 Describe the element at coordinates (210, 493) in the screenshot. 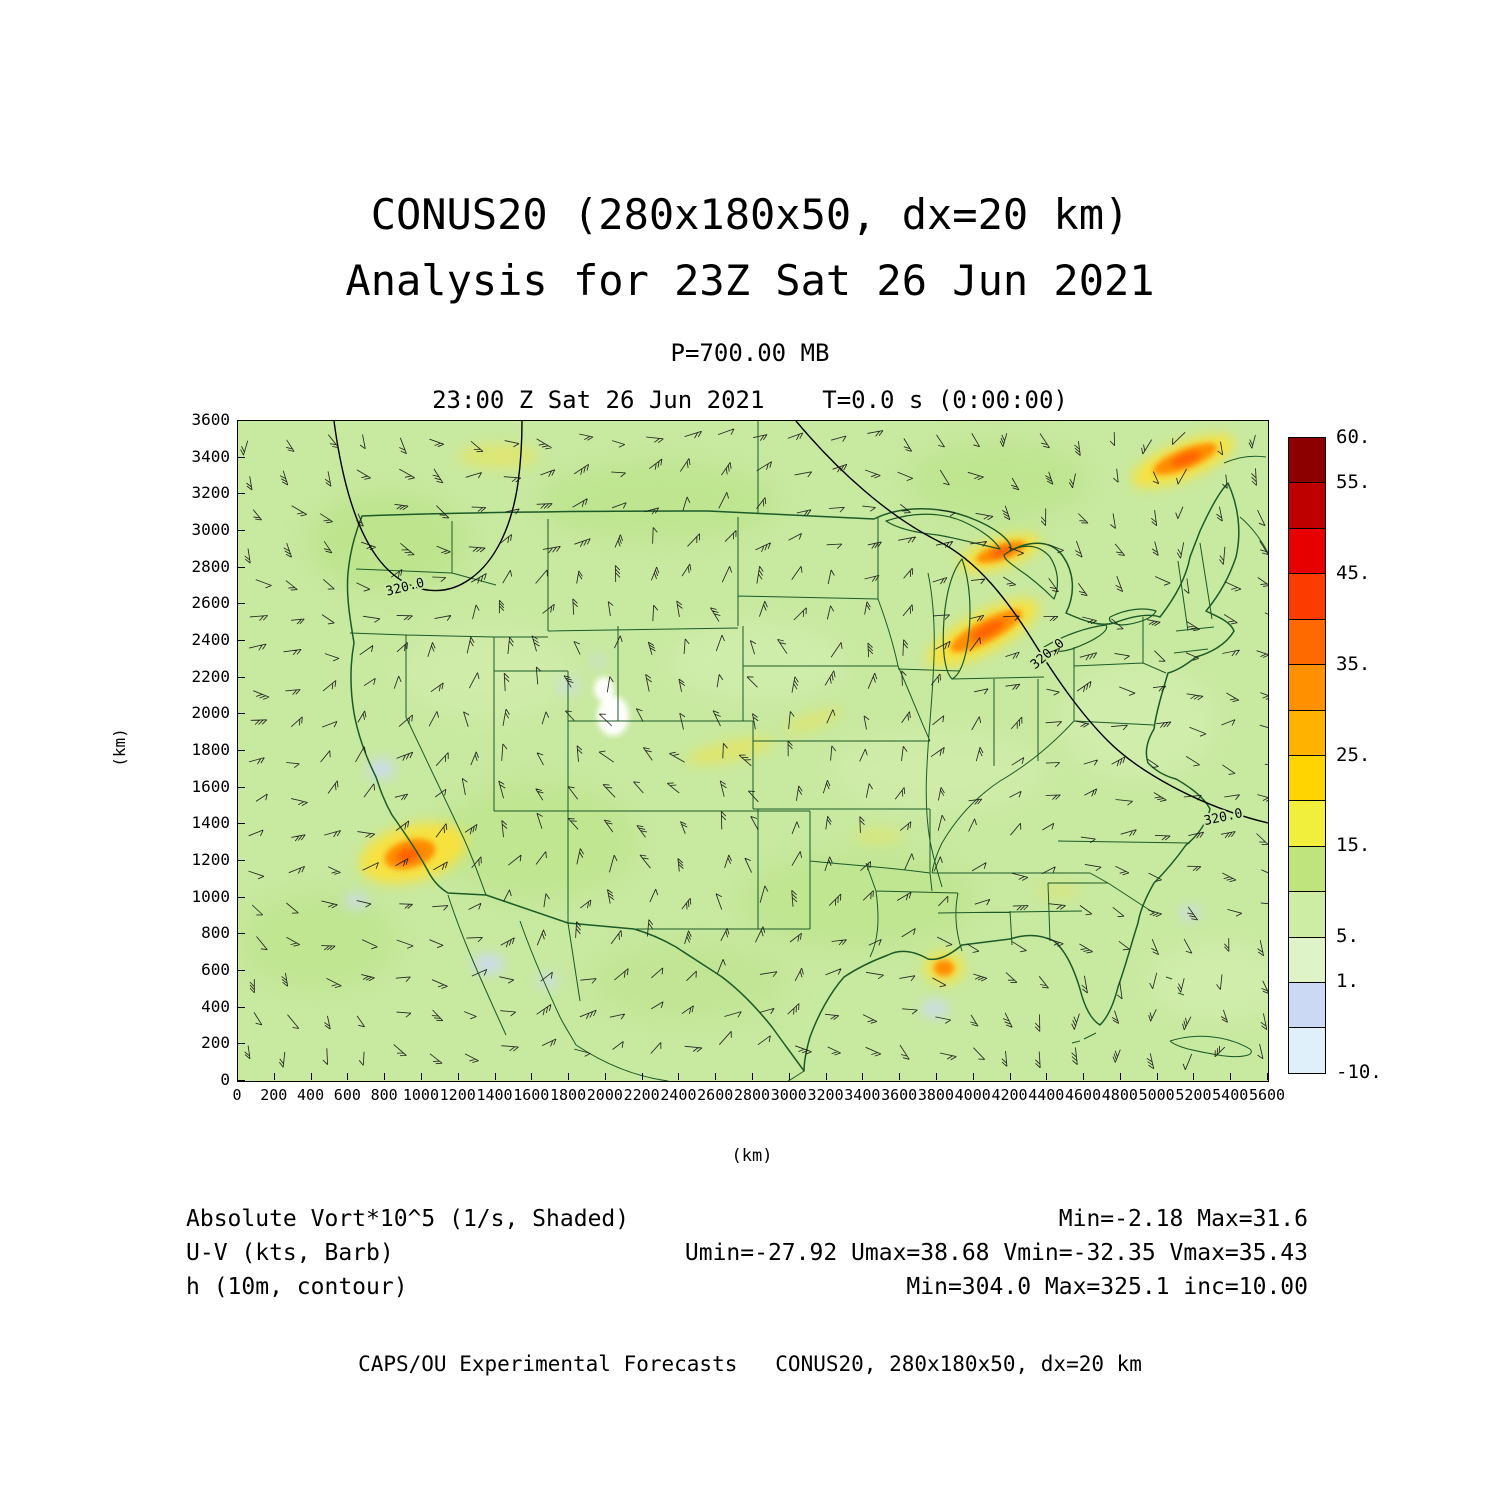

I see `y-tick-label: 3200` at that location.